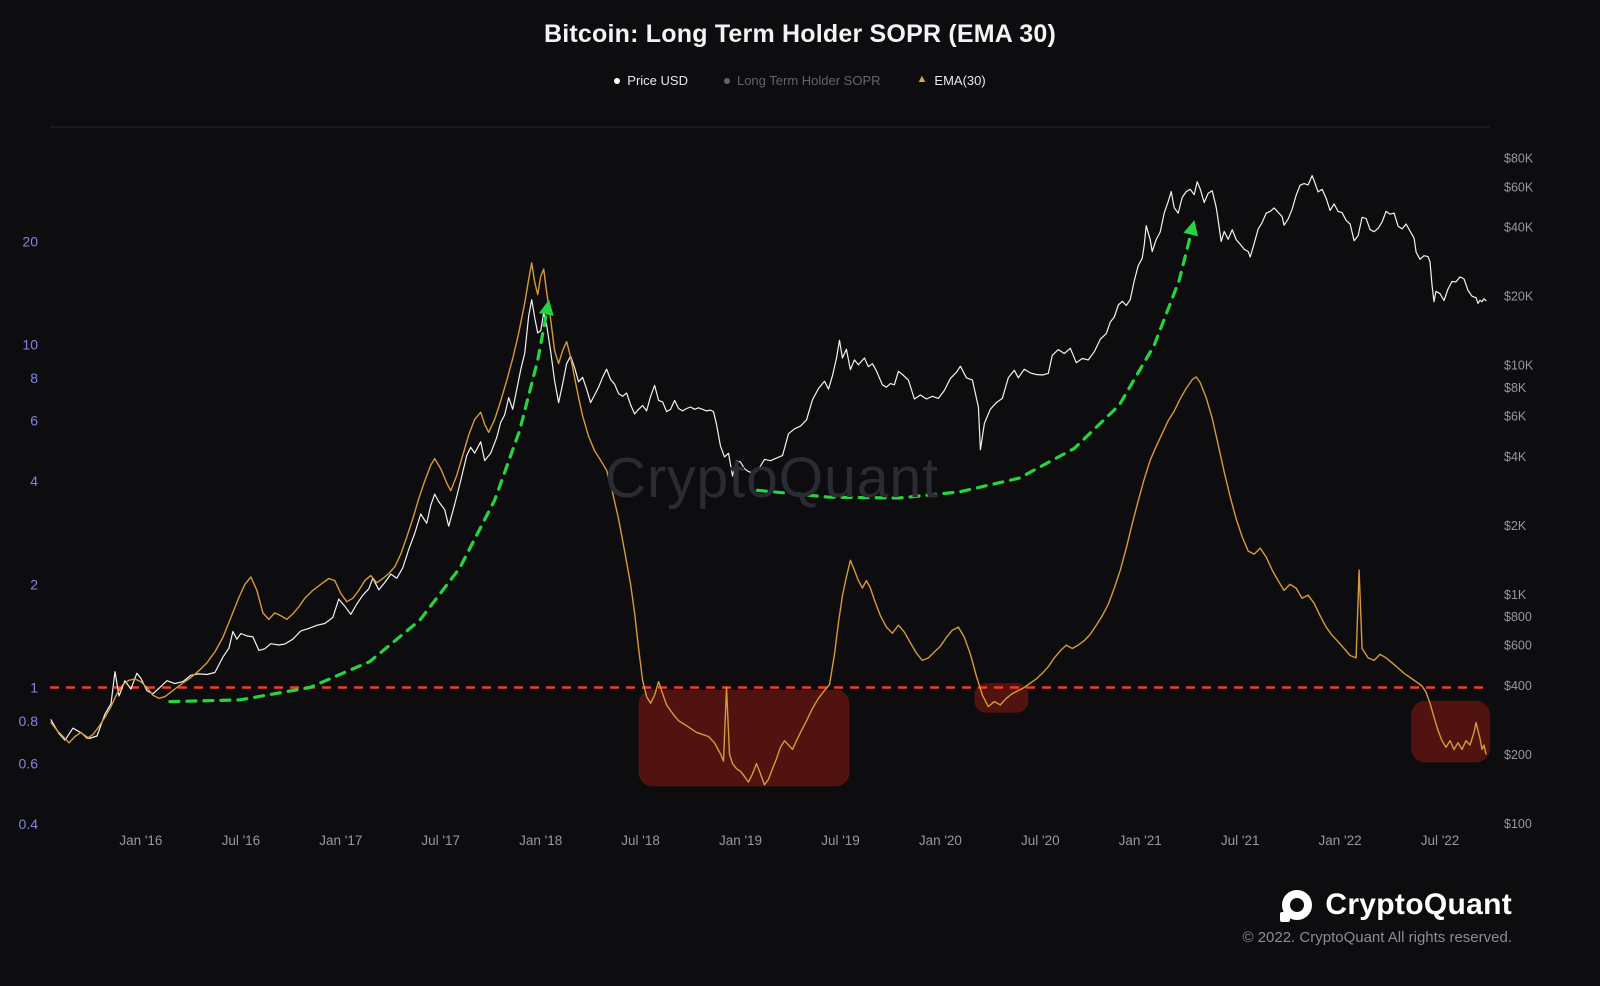 The image size is (1600, 986). What do you see at coordinates (1377, 937) in the screenshot?
I see `copyright-text: © 2022. CryptoQuant All rights reserved.` at bounding box center [1377, 937].